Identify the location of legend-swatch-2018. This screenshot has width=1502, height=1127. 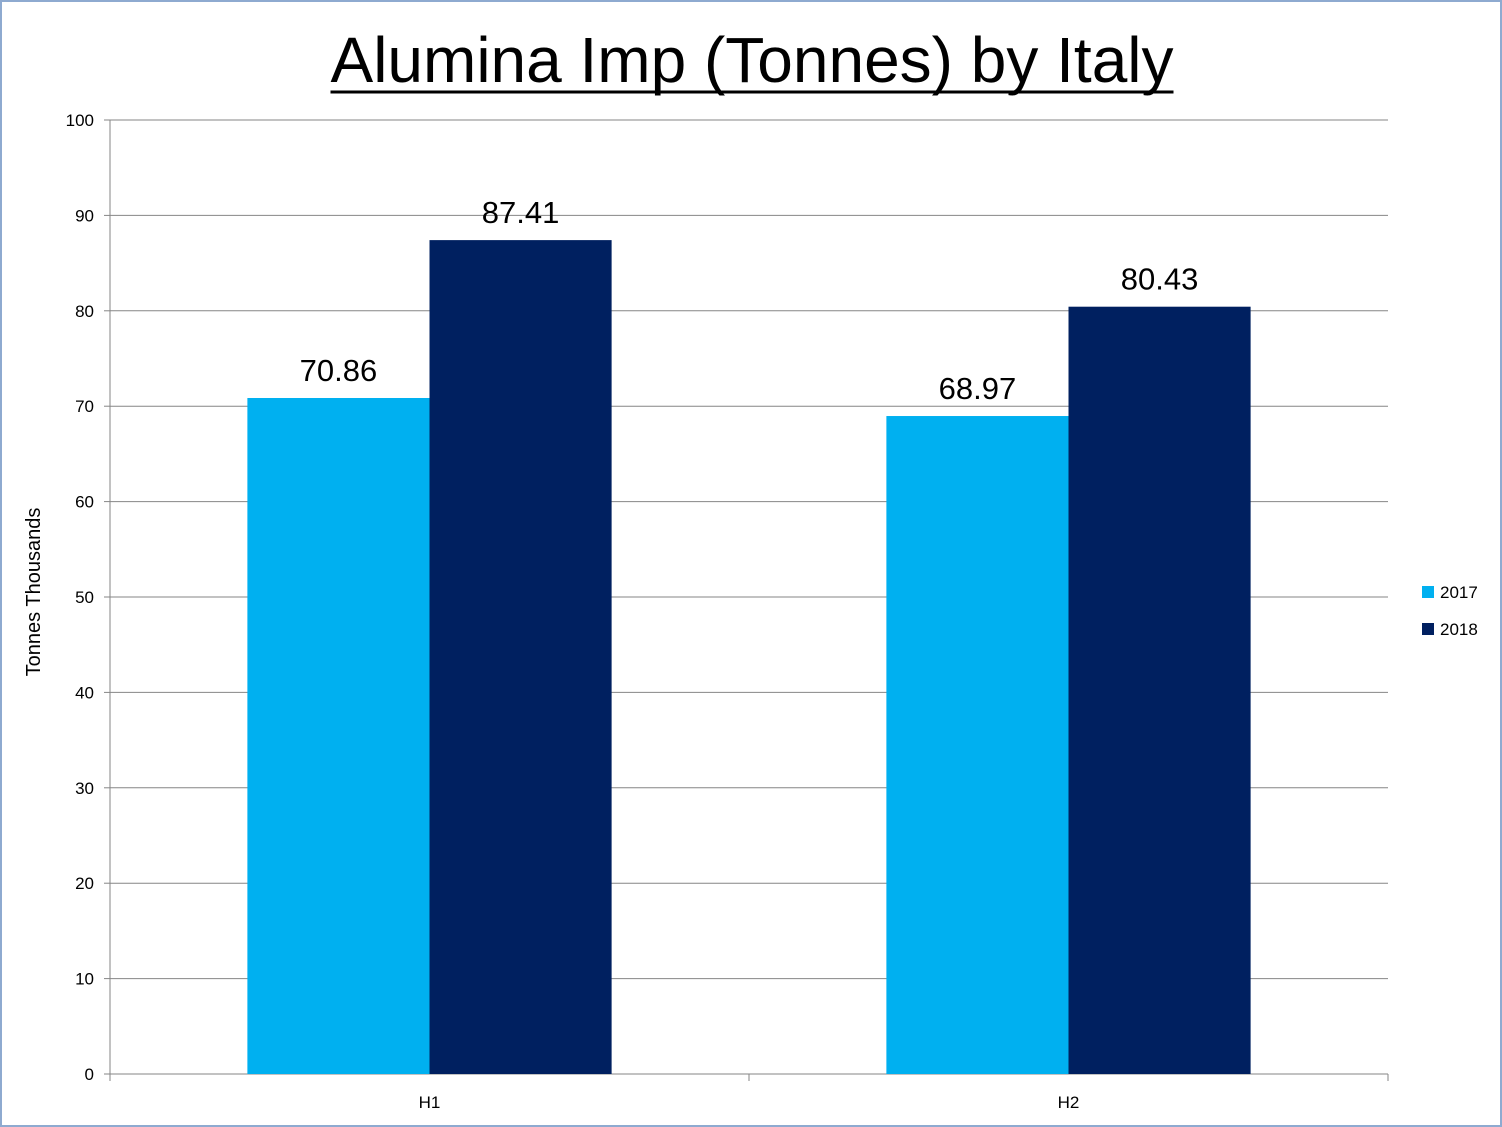
(1428, 629).